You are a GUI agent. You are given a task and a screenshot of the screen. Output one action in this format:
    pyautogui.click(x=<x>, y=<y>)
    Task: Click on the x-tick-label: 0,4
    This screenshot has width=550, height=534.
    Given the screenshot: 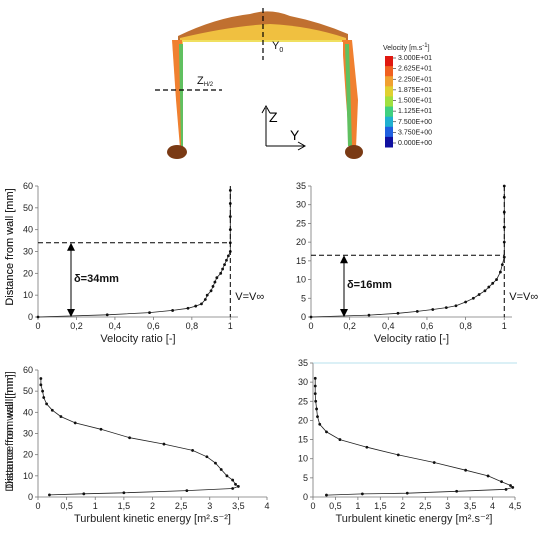 What is the action you would take?
    pyautogui.click(x=115, y=326)
    